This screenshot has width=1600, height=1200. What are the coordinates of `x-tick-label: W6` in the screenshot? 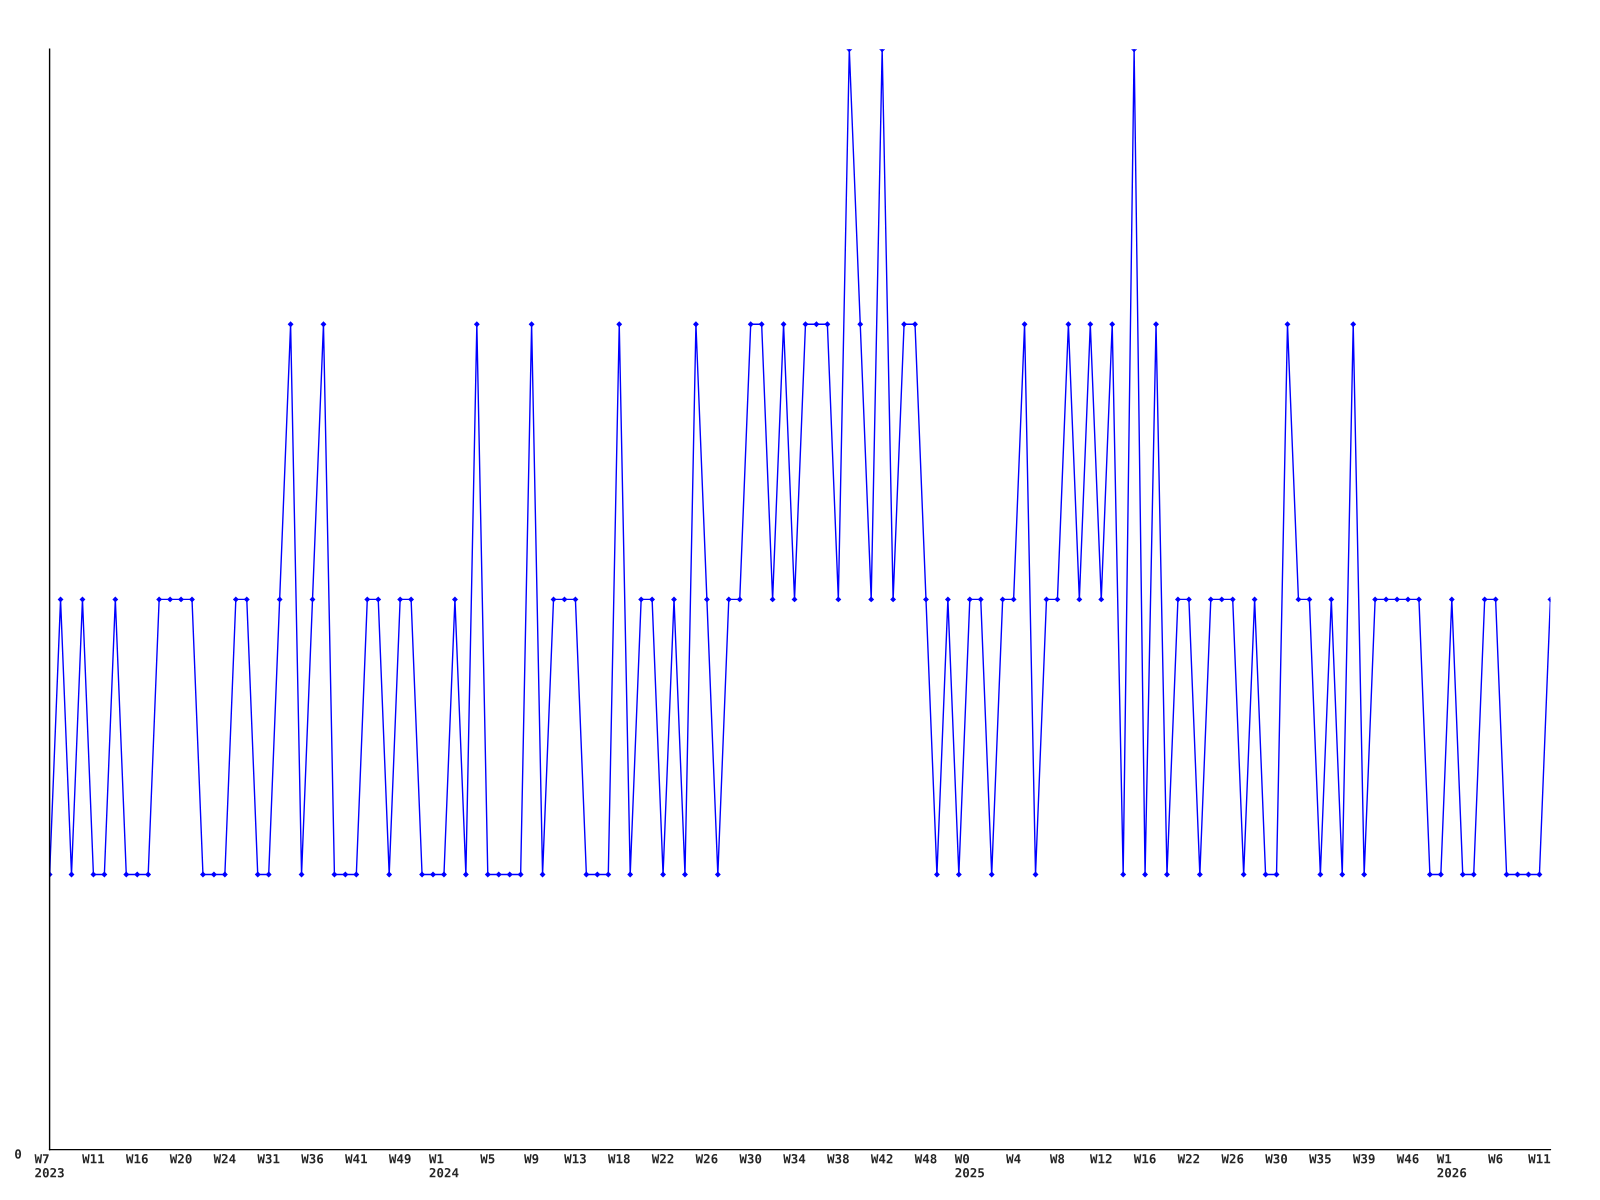 It's located at (1495, 1159).